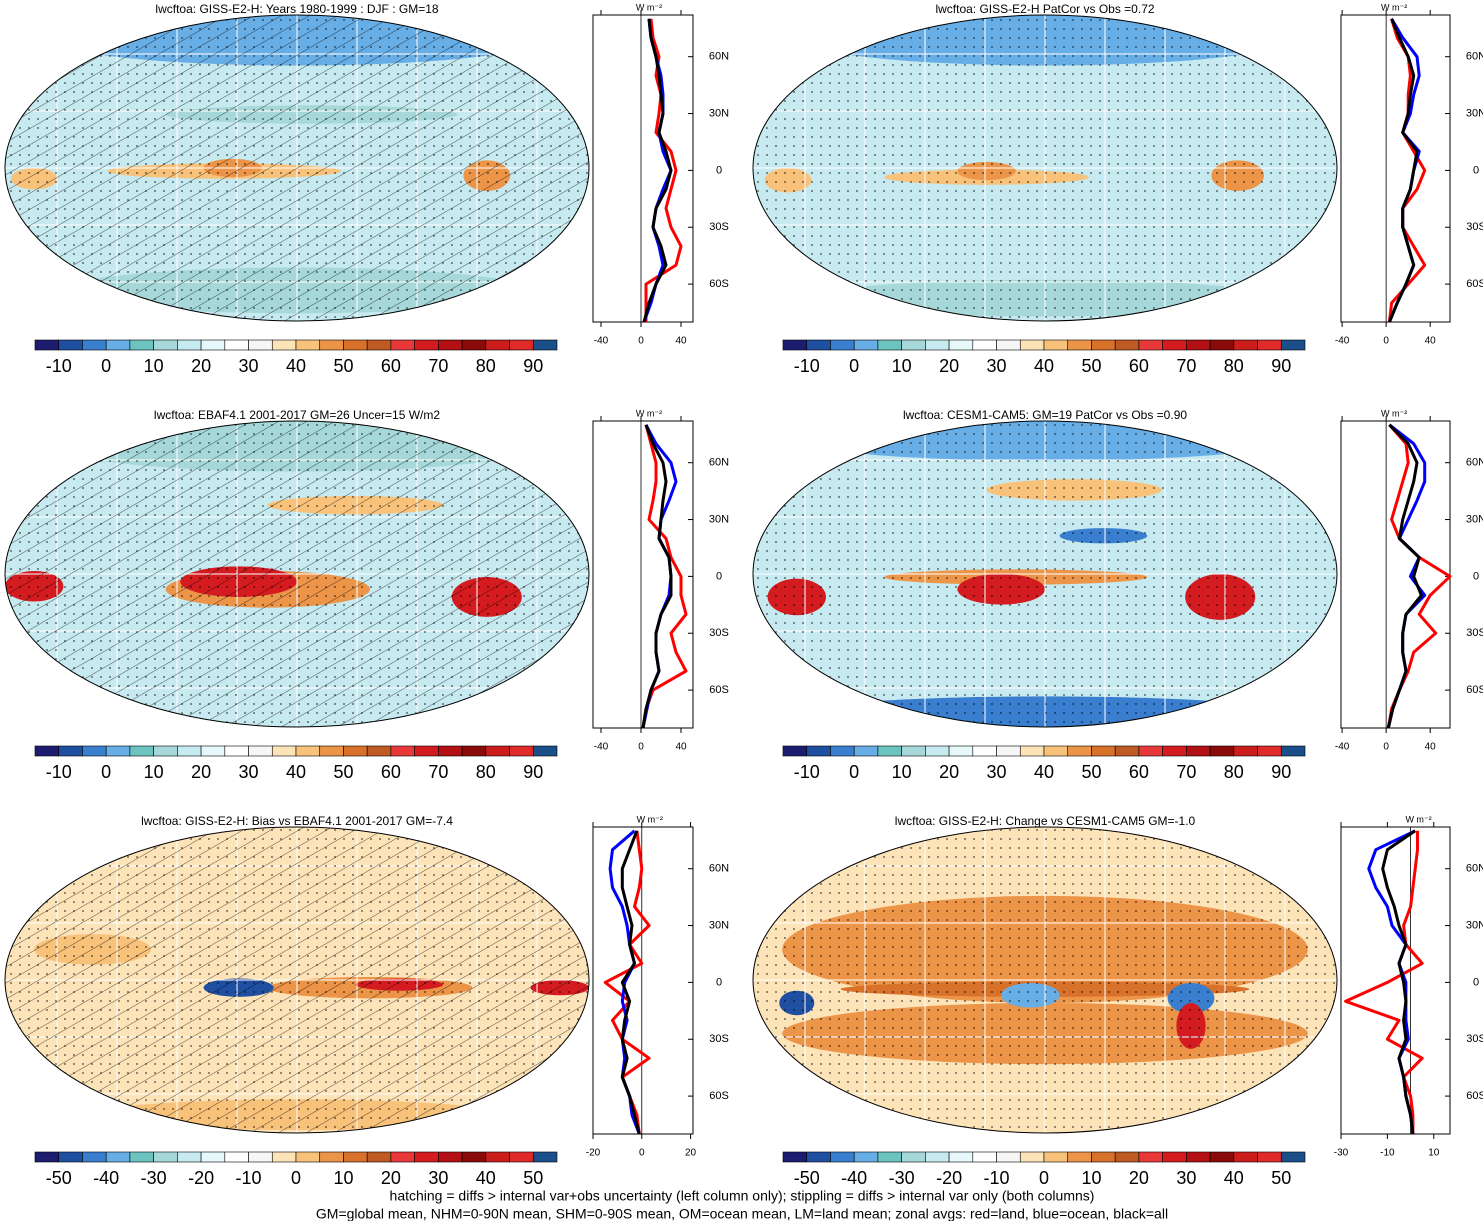  Describe the element at coordinates (997, 1178) in the screenshot. I see `colorbar-label: -10` at that location.